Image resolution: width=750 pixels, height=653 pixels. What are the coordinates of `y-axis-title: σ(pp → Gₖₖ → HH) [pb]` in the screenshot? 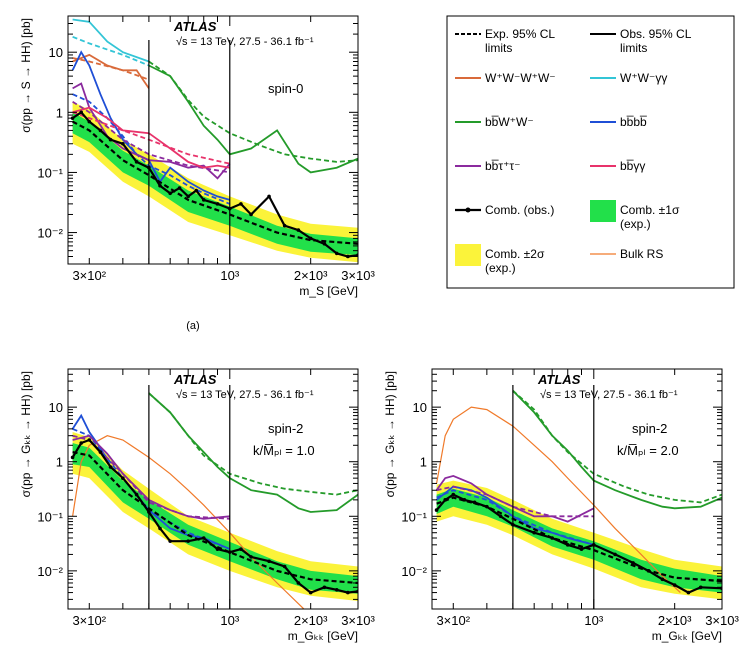 It's located at (26, 434).